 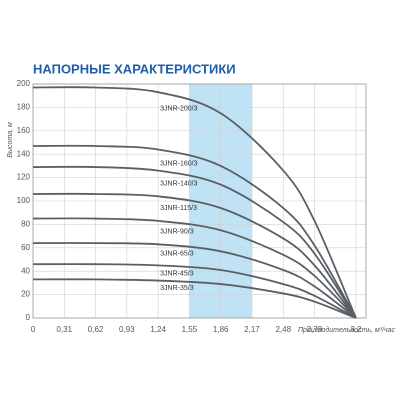 I want to click on x-tick-label: 1,86, so click(x=221, y=329).